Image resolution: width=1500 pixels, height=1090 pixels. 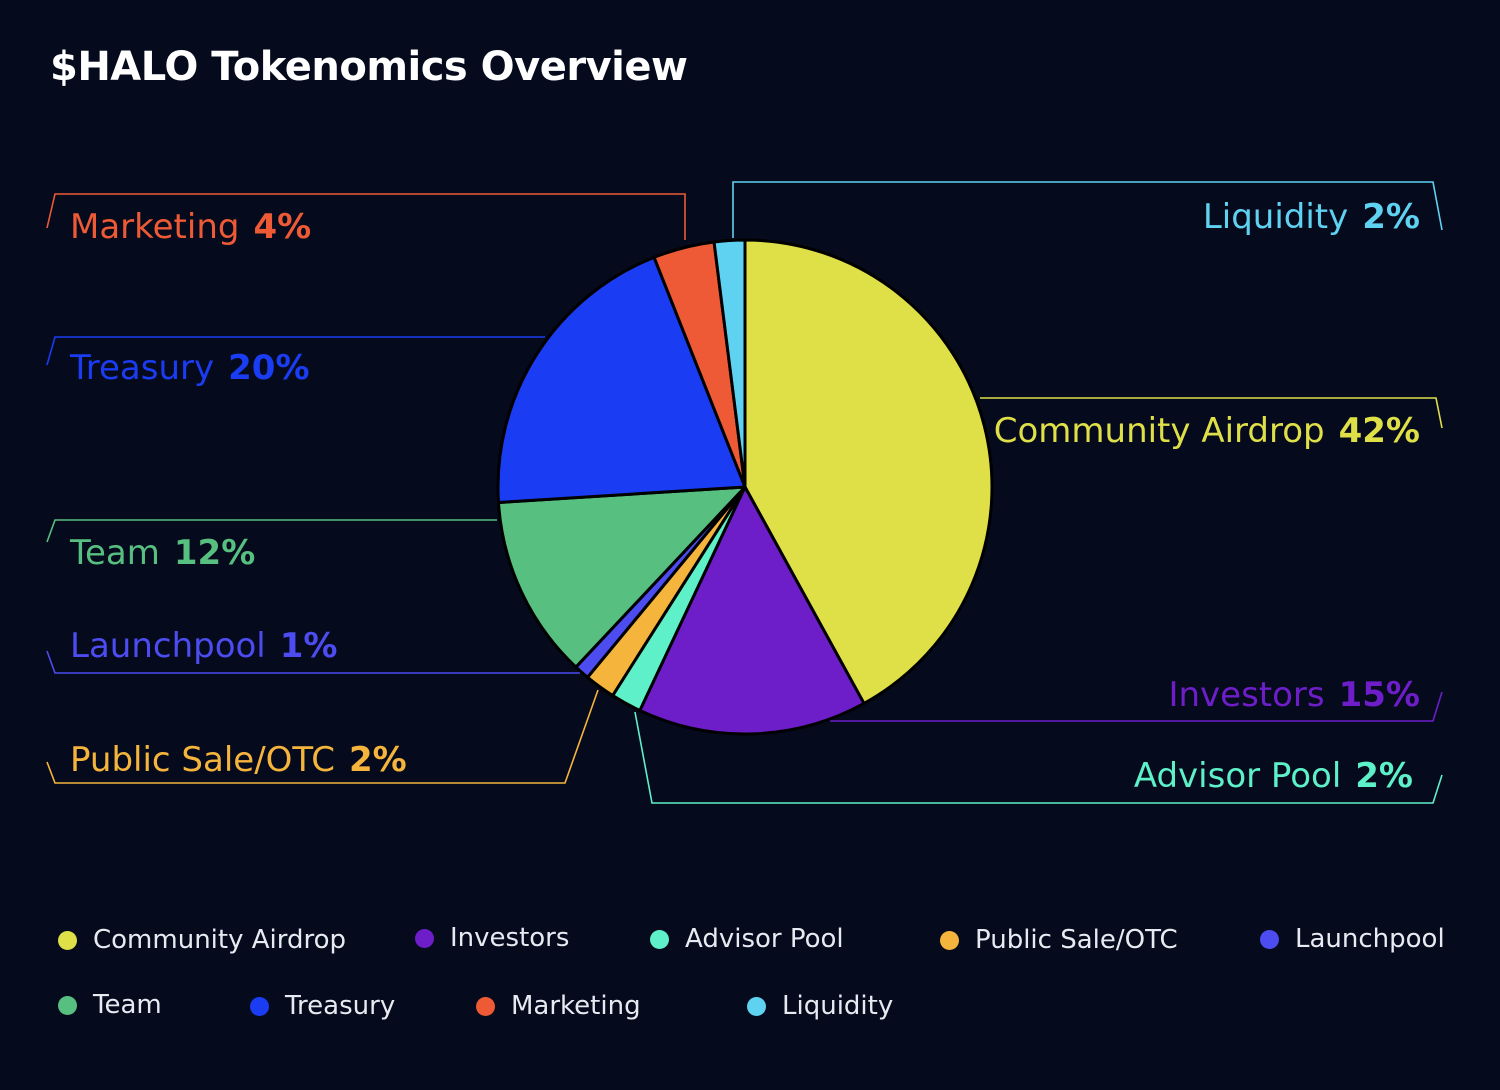 I want to click on data-label-name: Investors, so click(x=1246, y=695).